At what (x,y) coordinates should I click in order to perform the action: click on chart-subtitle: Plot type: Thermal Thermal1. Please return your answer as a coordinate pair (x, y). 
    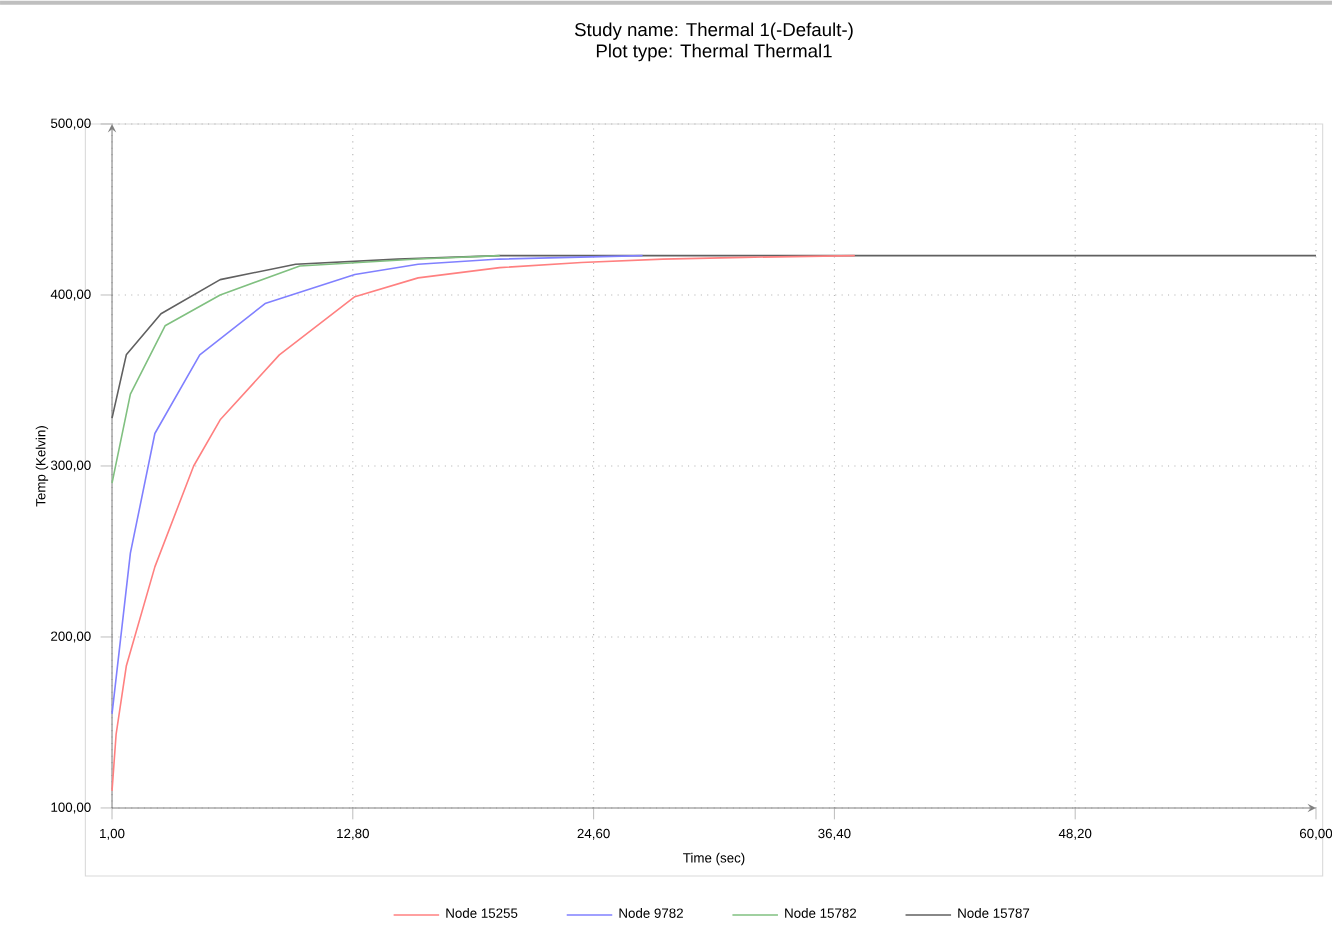
    Looking at the image, I should click on (714, 52).